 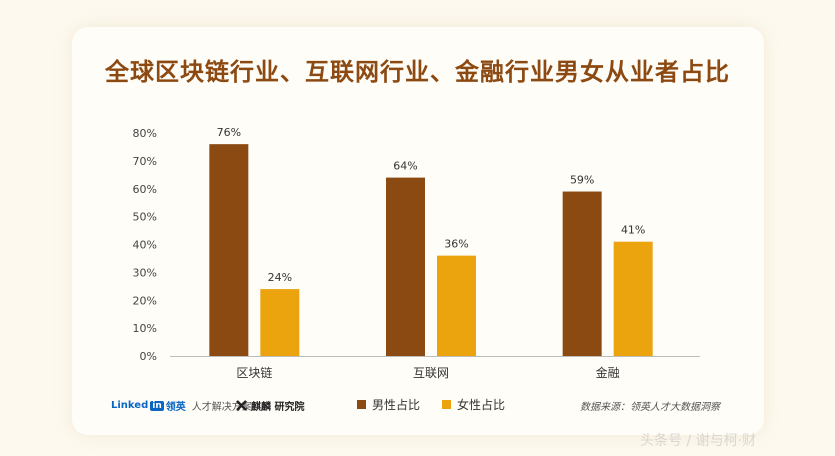 What do you see at coordinates (633, 230) in the screenshot?
I see `data-label: 41%` at bounding box center [633, 230].